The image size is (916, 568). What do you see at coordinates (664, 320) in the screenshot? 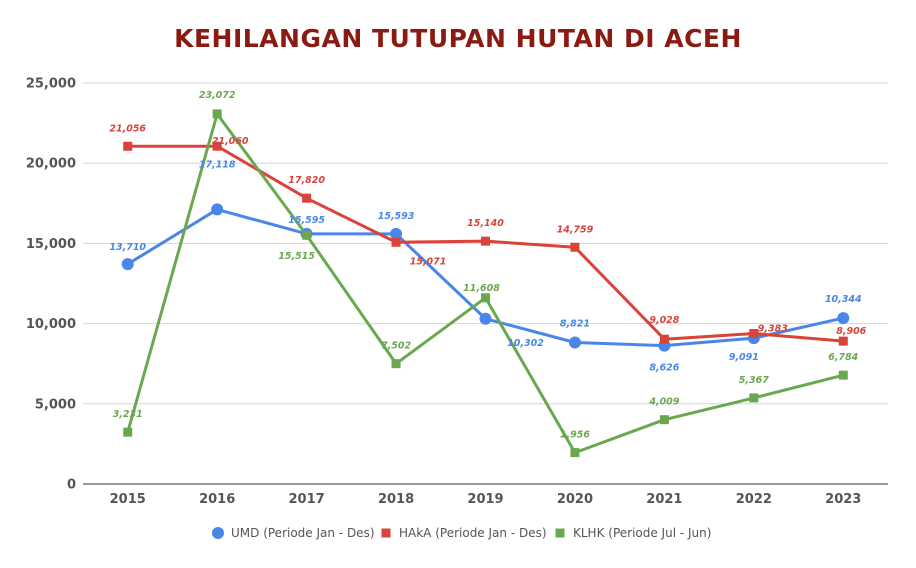
I see `data-label: 9,028` at bounding box center [664, 320].